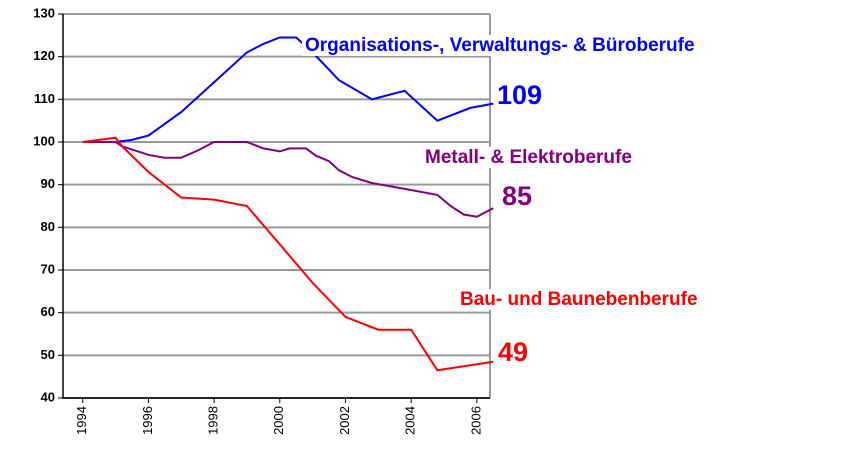 The image size is (854, 458). I want to click on y-tick-label: 80, so click(48, 226).